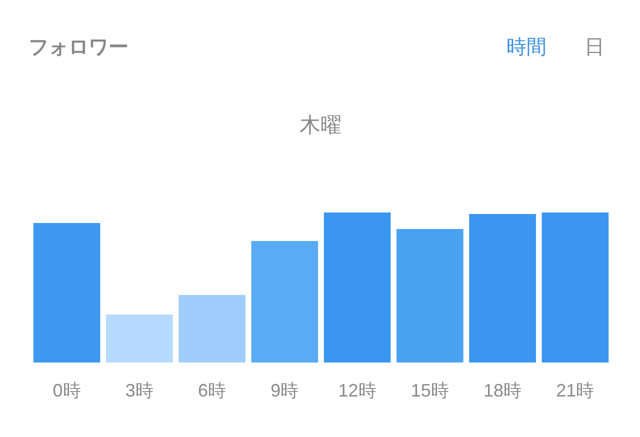  I want to click on x-tick-label: 0時, so click(66, 390).